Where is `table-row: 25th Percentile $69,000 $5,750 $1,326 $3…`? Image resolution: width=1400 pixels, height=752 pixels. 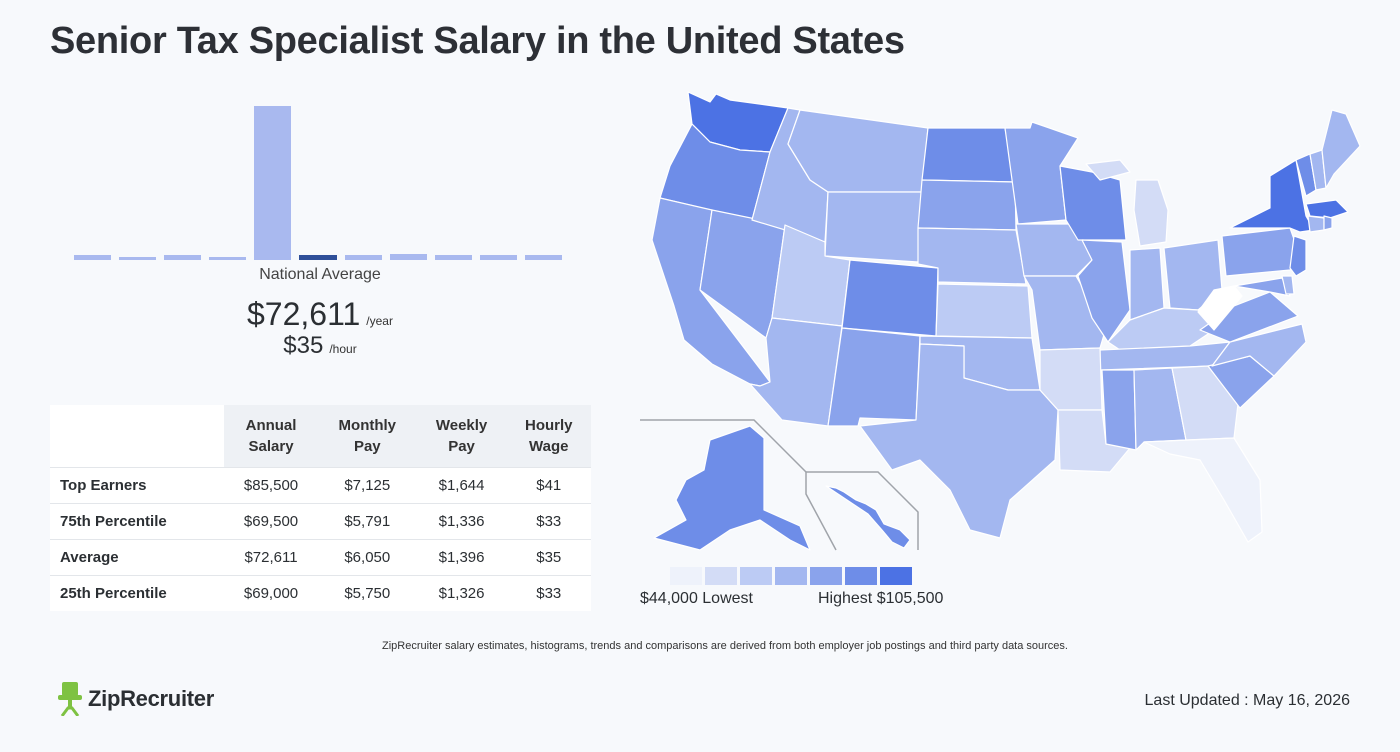 table-row: 25th Percentile $69,000 $5,750 $1,326 $3… is located at coordinates (320, 593).